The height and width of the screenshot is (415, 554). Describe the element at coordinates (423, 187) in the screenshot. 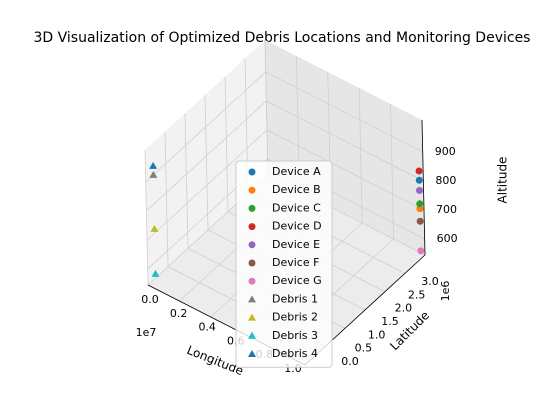

I see `z-axis-line` at that location.